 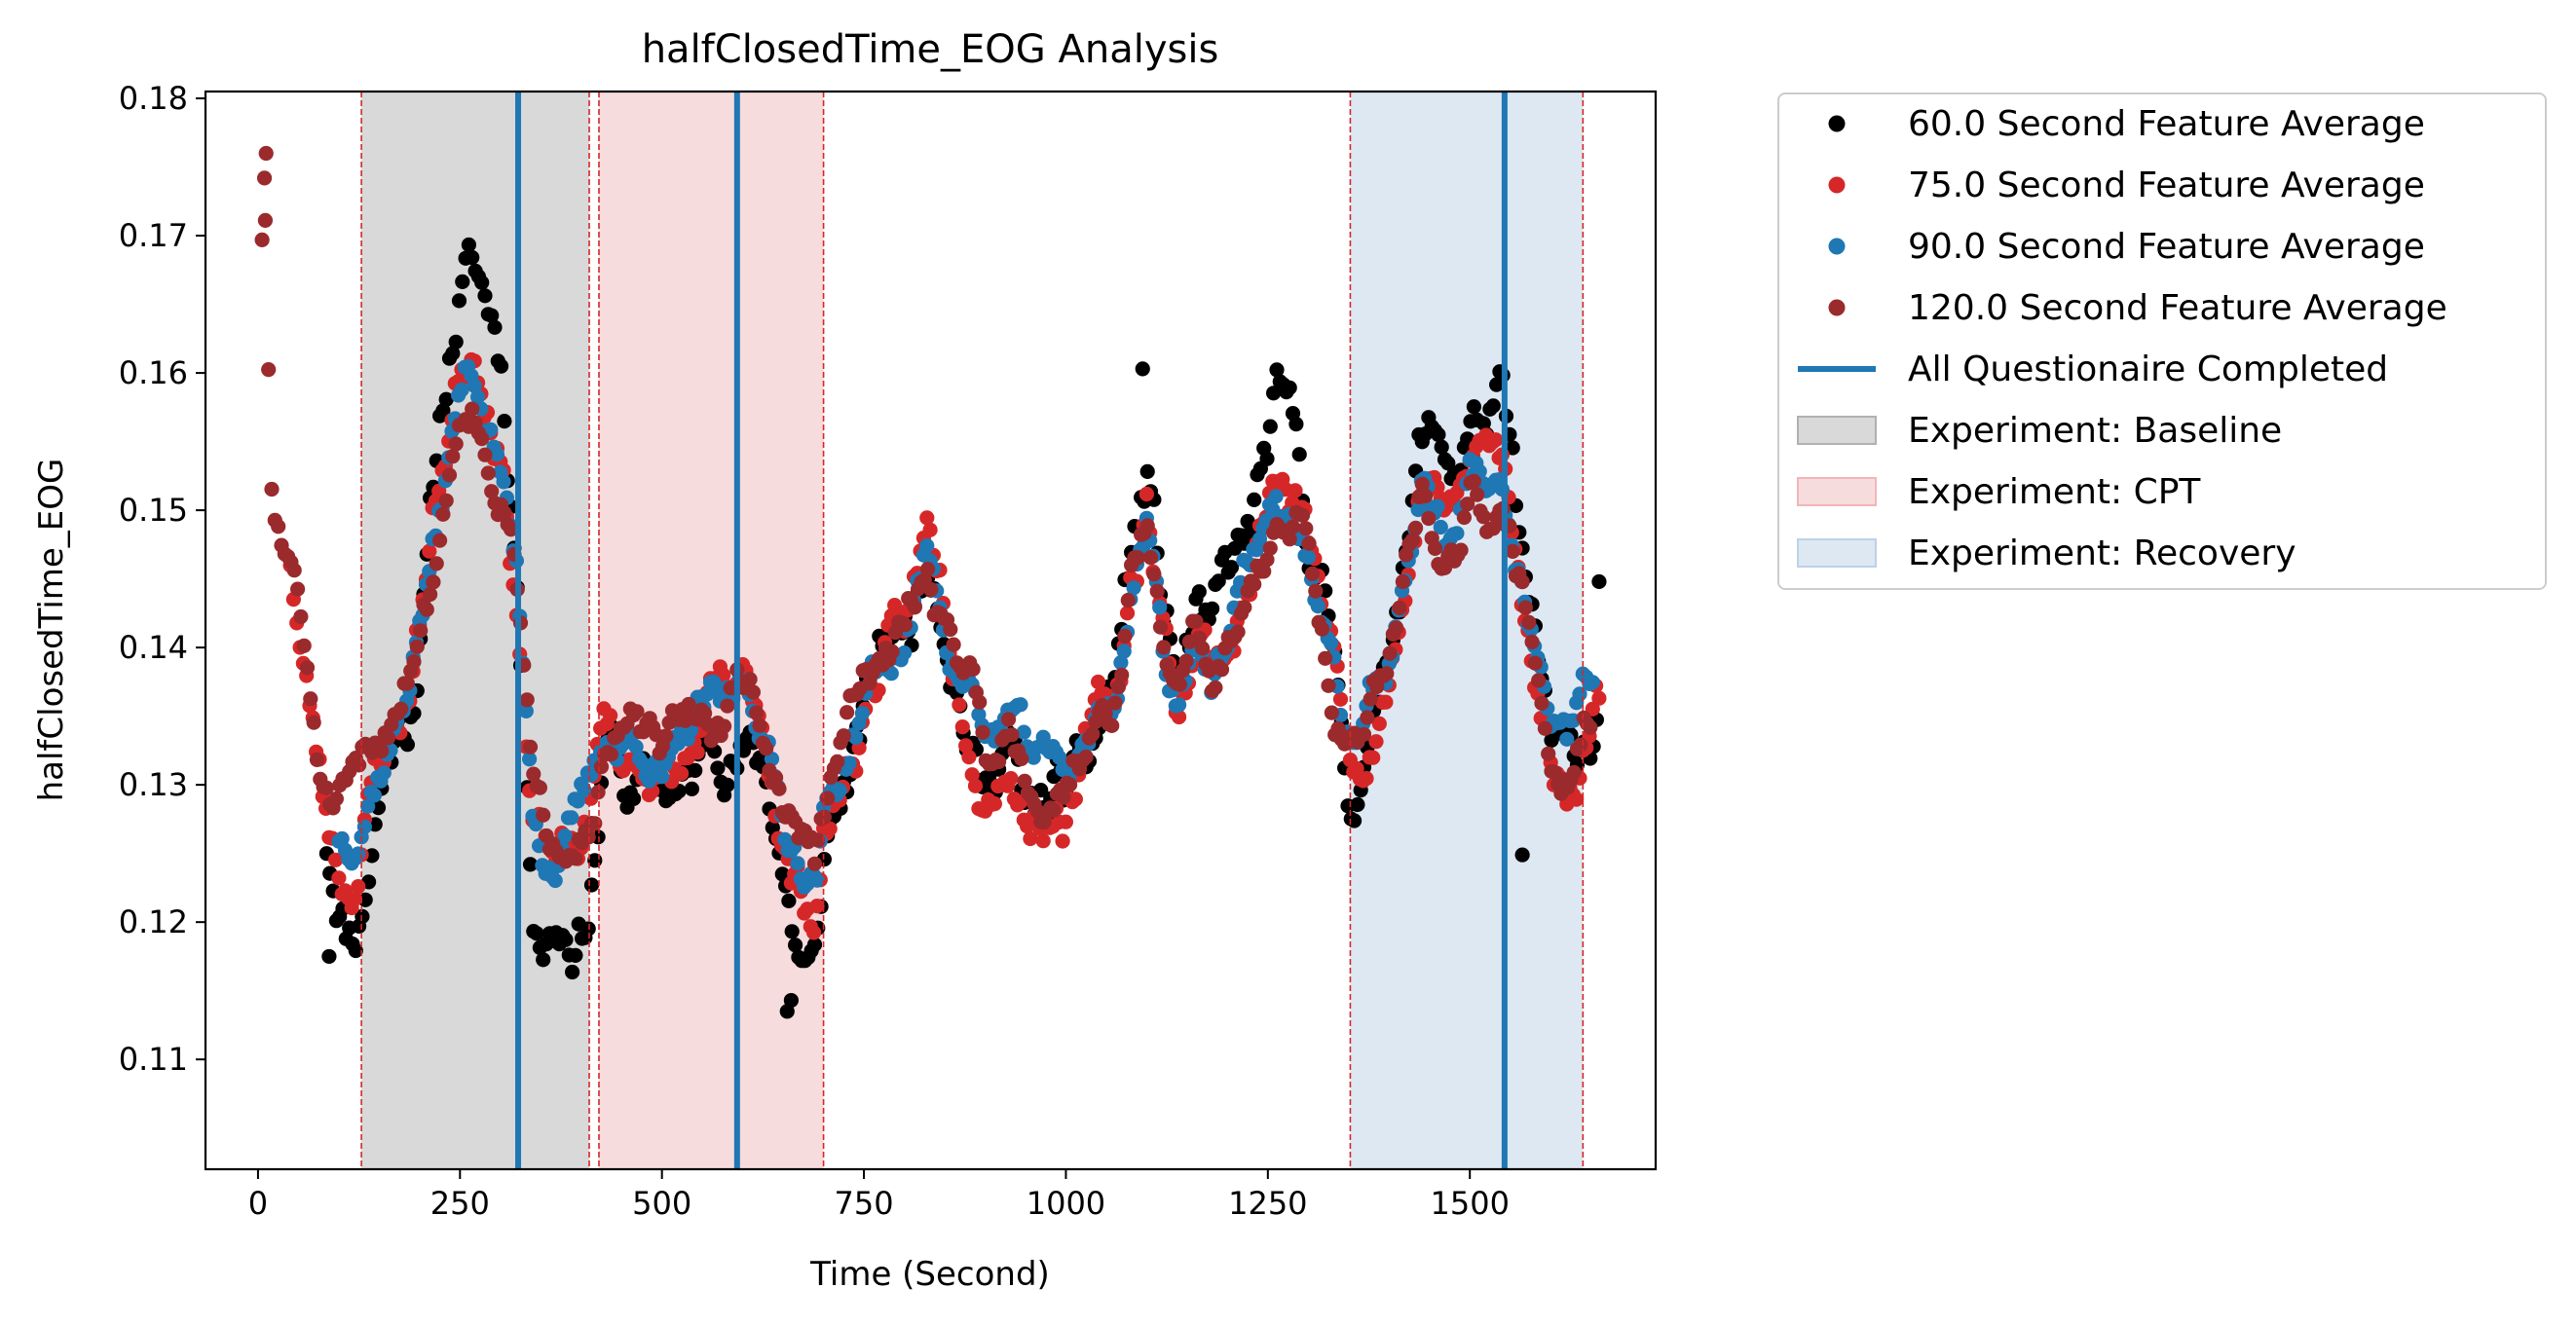 I want to click on x-tick-label: 500, so click(x=661, y=1204).